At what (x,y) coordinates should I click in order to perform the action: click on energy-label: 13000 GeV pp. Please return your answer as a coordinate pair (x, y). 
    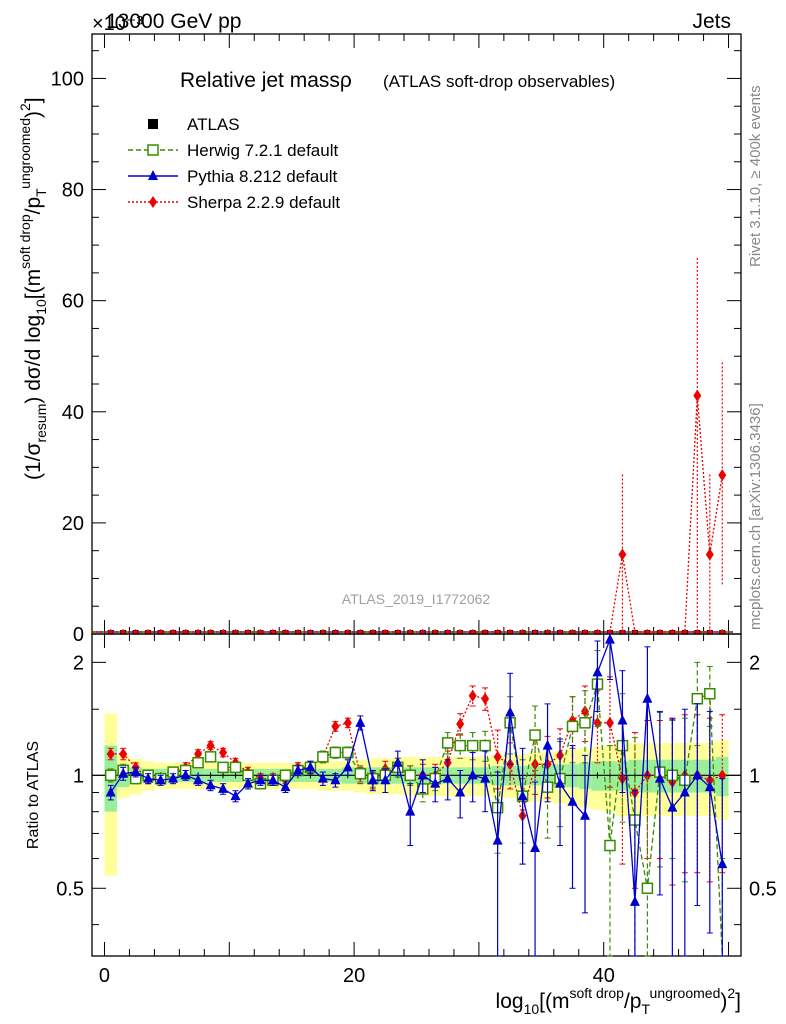
    Looking at the image, I should click on (173, 21).